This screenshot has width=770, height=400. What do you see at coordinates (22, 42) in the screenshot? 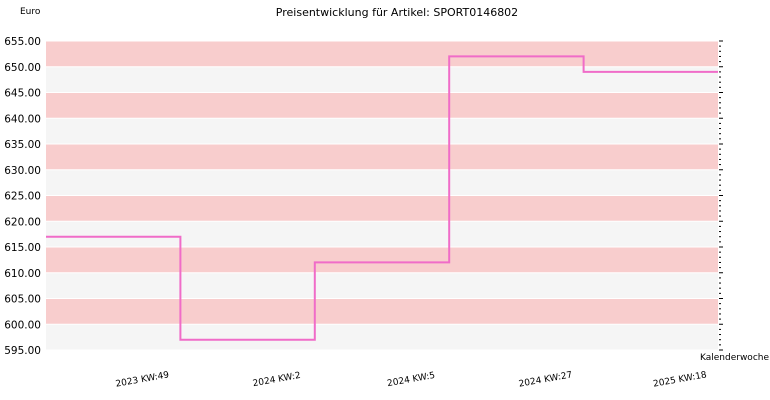
I see `y-tick-label: 655.00` at bounding box center [22, 42].